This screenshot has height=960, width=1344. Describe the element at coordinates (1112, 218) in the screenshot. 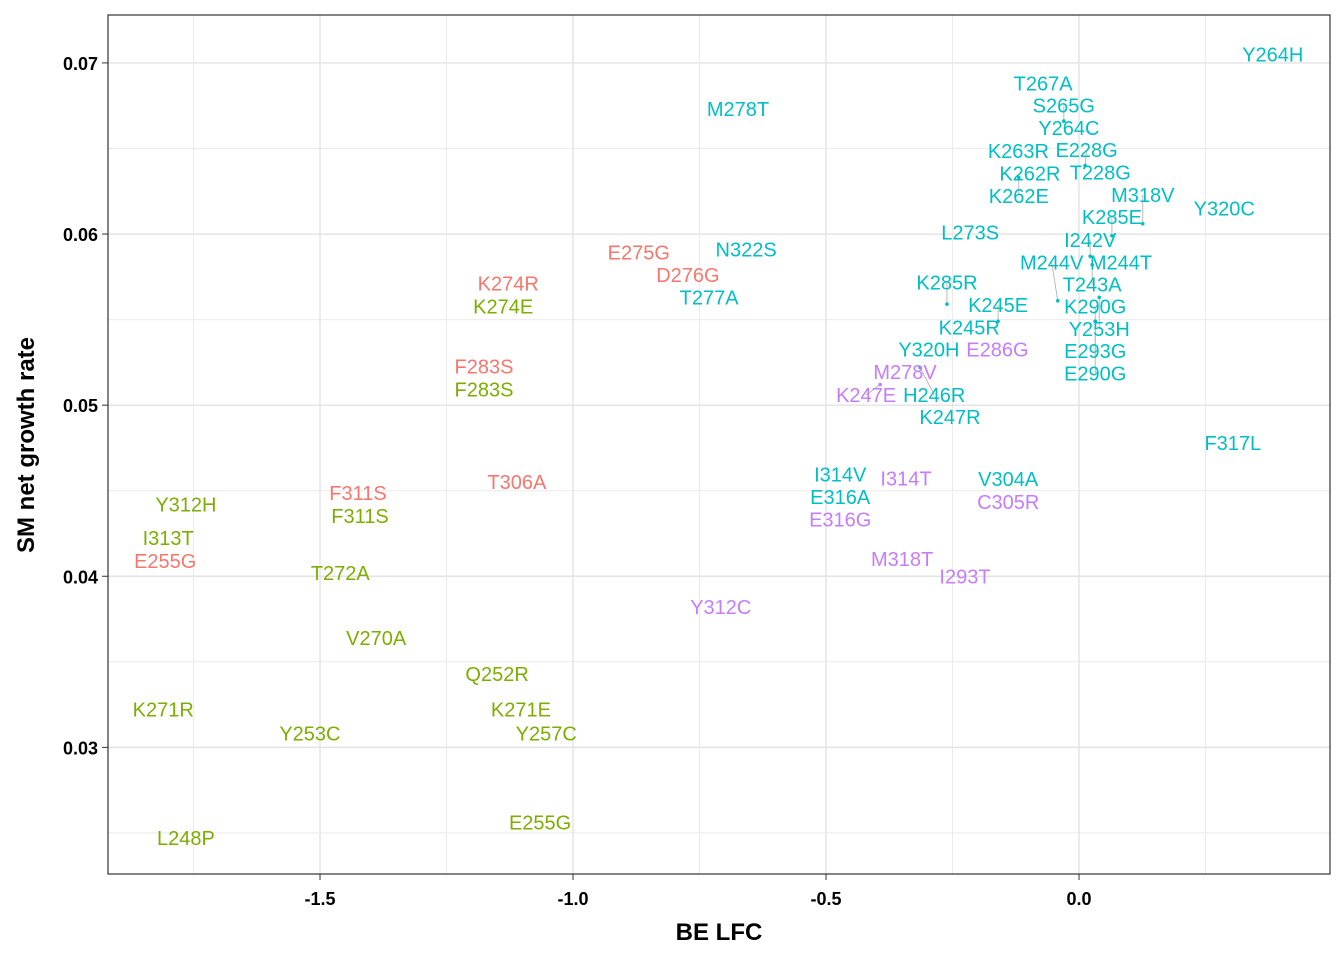

I see `point-label: K285E` at that location.